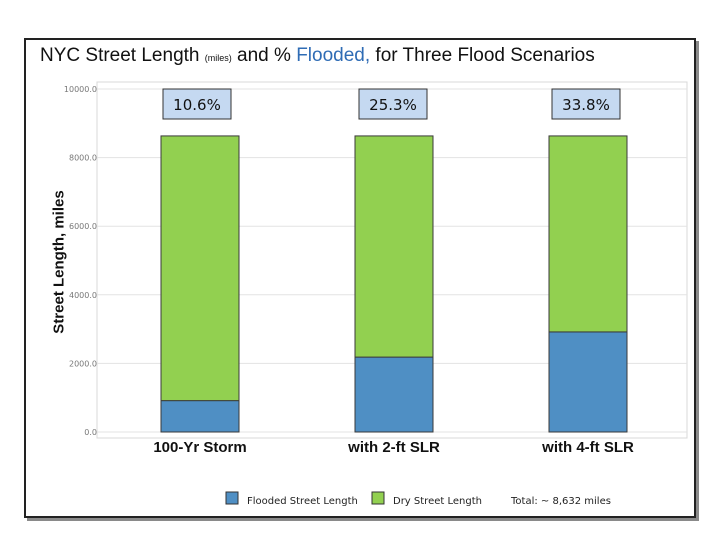  I want to click on y-tick-label: 0.0, so click(90, 432).